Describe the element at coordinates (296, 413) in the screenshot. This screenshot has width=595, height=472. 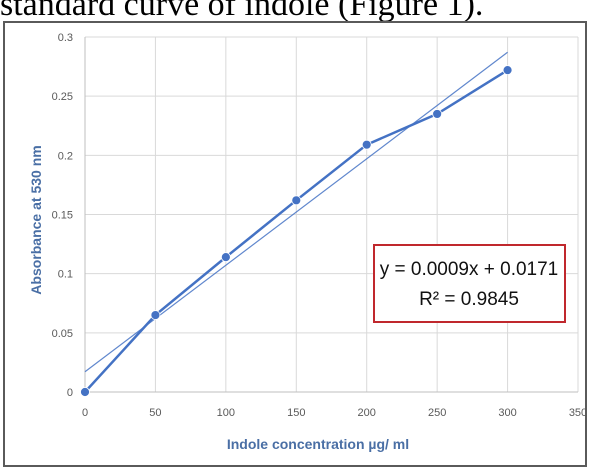
I see `x-tick-label: 150` at that location.